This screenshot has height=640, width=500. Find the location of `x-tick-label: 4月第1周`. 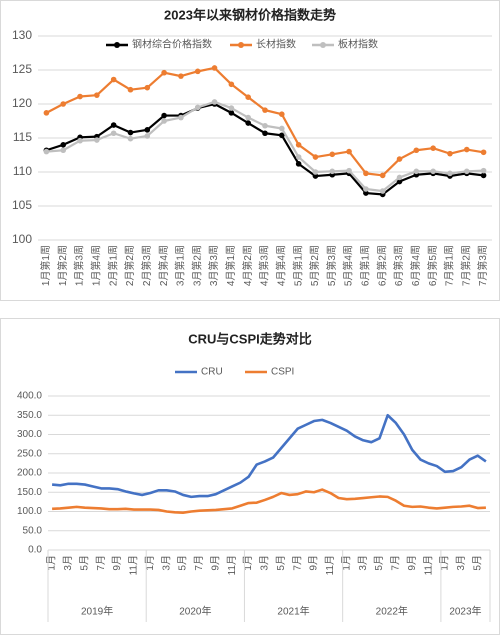

x-tick-label: 4月第1周 is located at coordinates (230, 265).